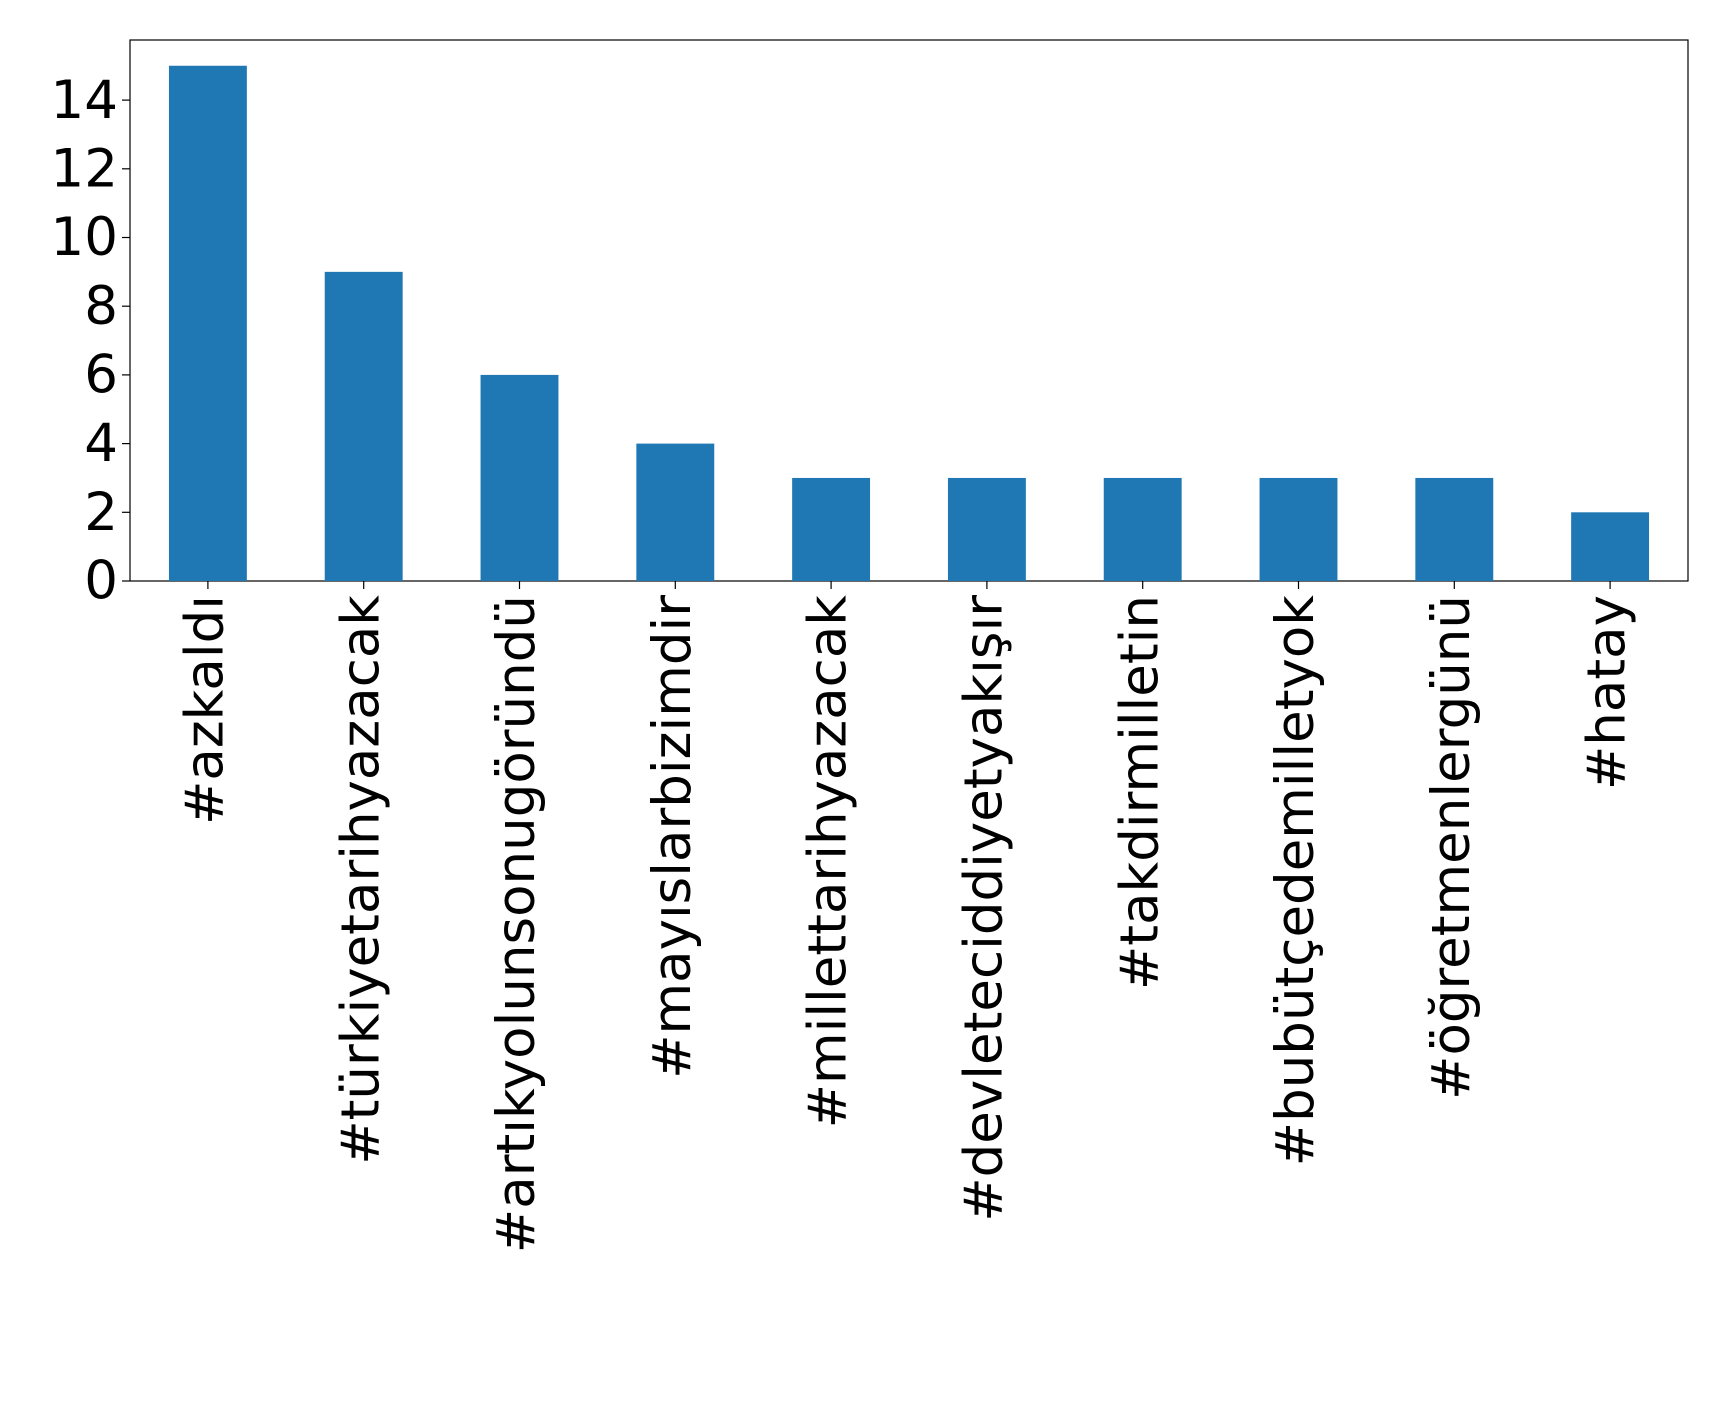 The width and height of the screenshot is (1719, 1403). I want to click on x-tick-label: #mayıslarbizimdir, so click(672, 837).